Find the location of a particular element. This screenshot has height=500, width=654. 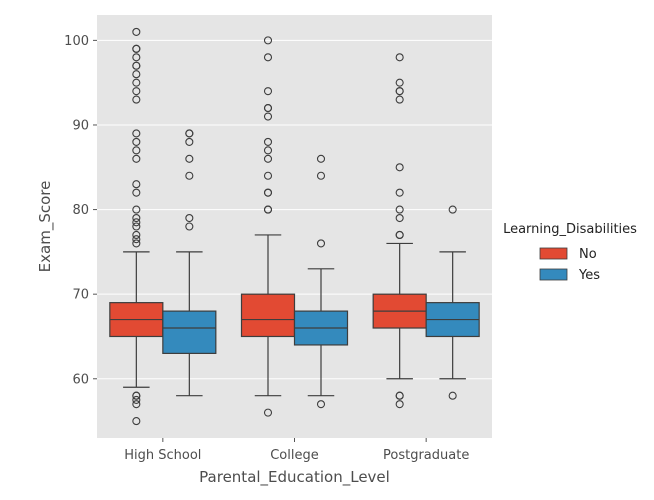

legend-label-no: No is located at coordinates (588, 254).